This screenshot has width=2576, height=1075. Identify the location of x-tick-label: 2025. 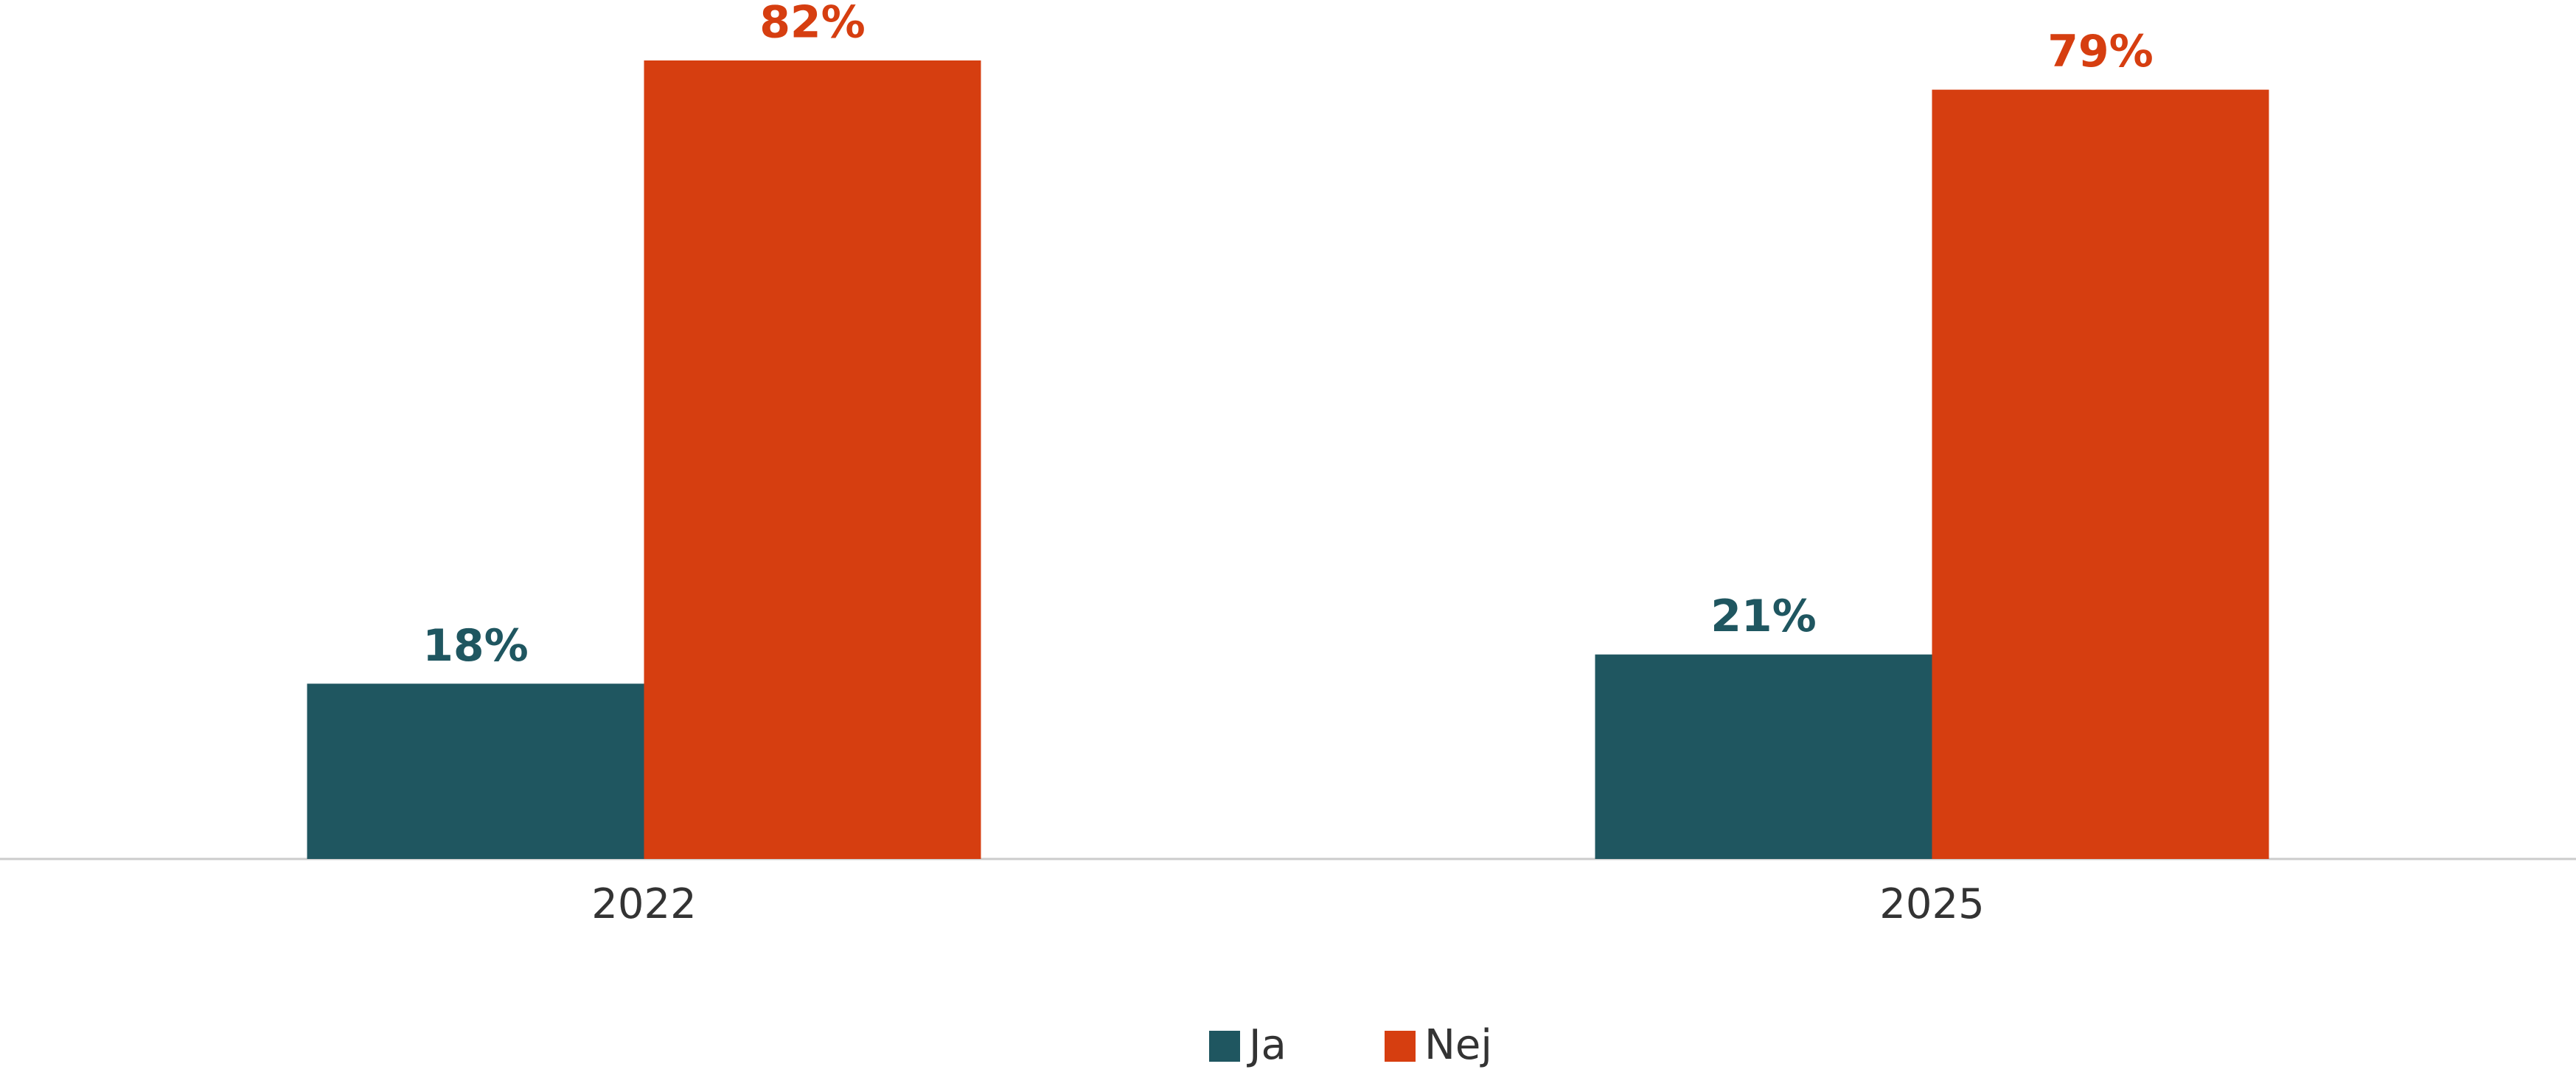
(1932, 904).